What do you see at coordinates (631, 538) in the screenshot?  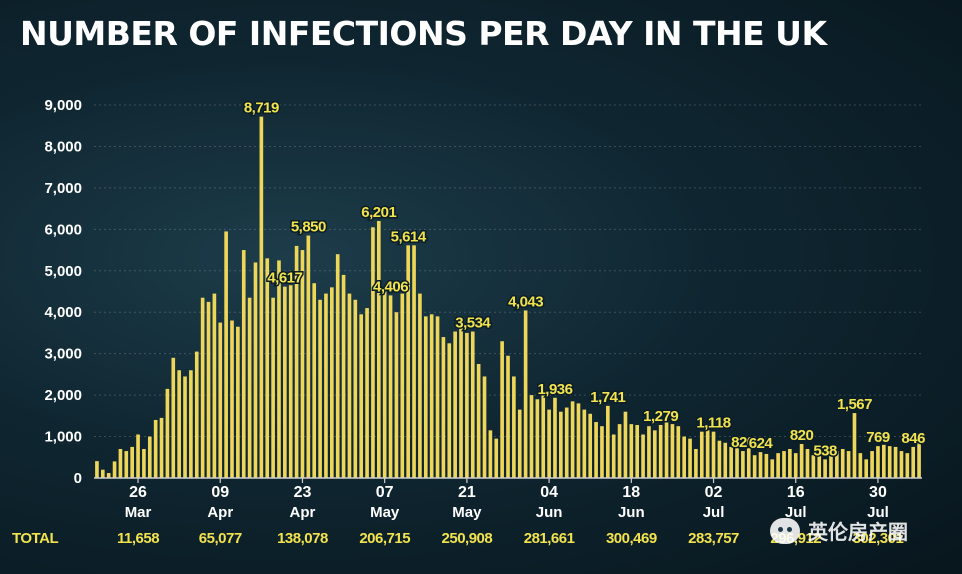 I see `total-value: 300,469` at bounding box center [631, 538].